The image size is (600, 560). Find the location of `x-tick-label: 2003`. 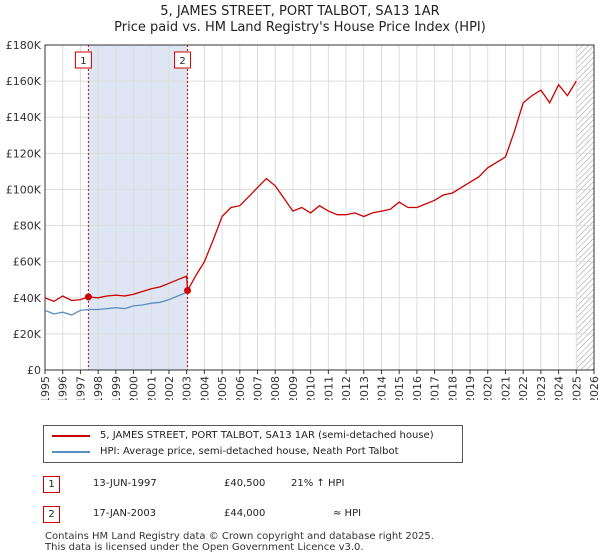

x-tick-label: 2003 is located at coordinates (187, 388).